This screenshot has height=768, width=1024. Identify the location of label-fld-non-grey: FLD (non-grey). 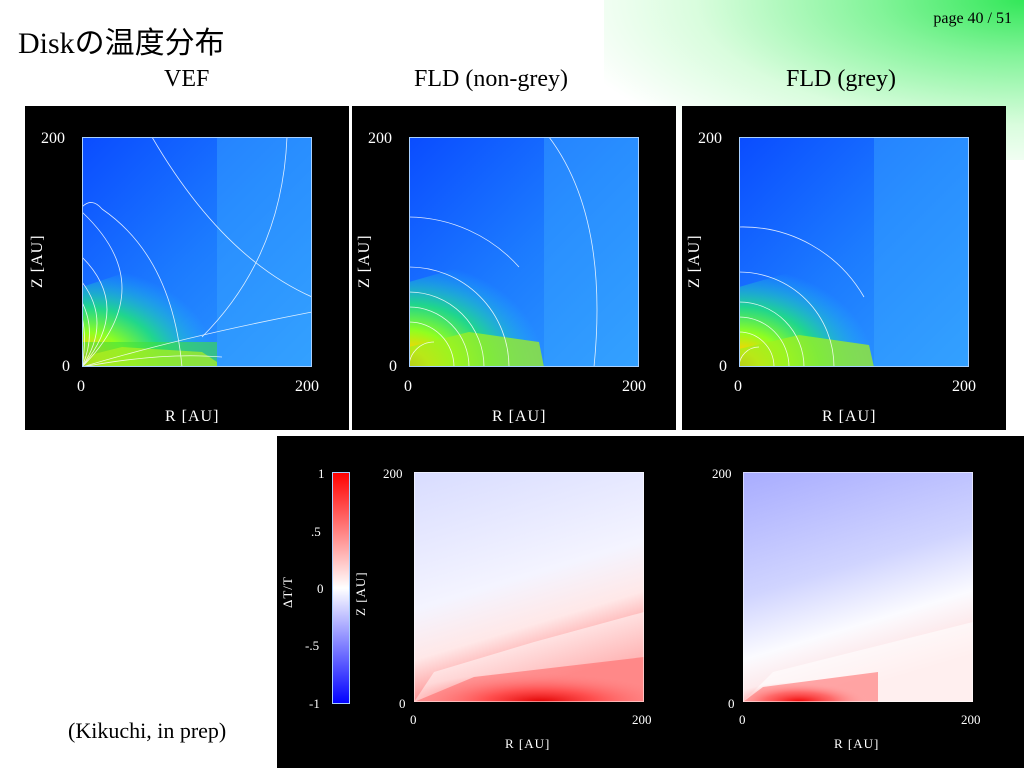
(491, 79).